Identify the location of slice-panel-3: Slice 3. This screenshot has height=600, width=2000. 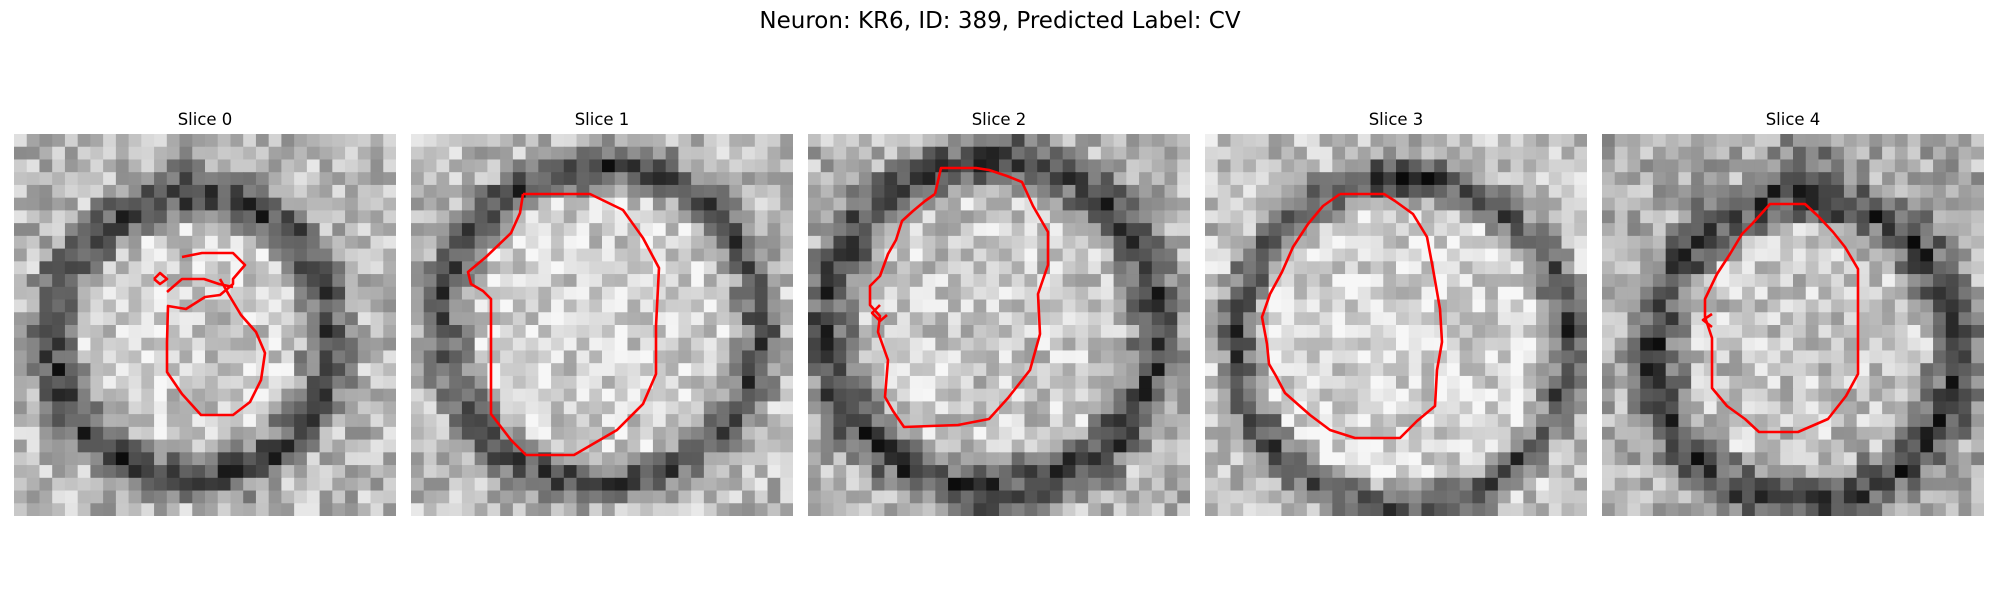
(1396, 312).